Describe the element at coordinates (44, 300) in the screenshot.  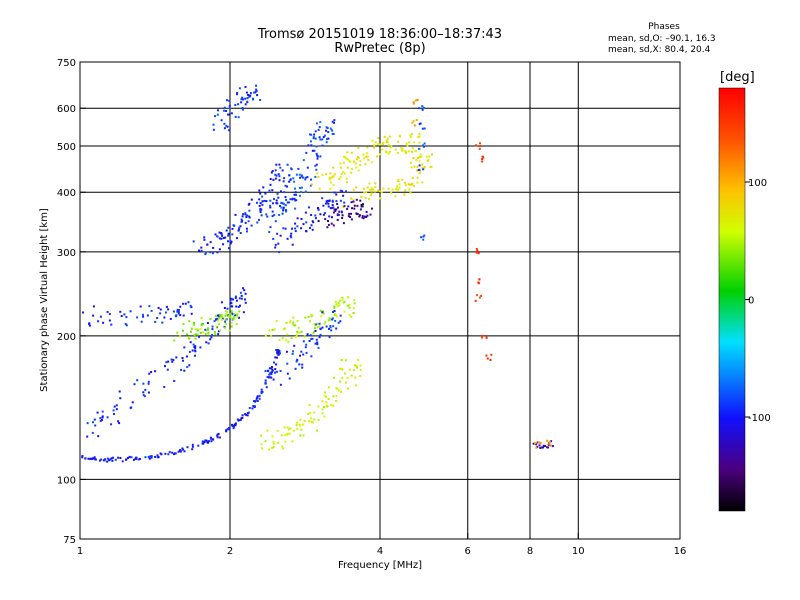
I see `y-axis-label: Stationary phase Virtual Height [km]` at that location.